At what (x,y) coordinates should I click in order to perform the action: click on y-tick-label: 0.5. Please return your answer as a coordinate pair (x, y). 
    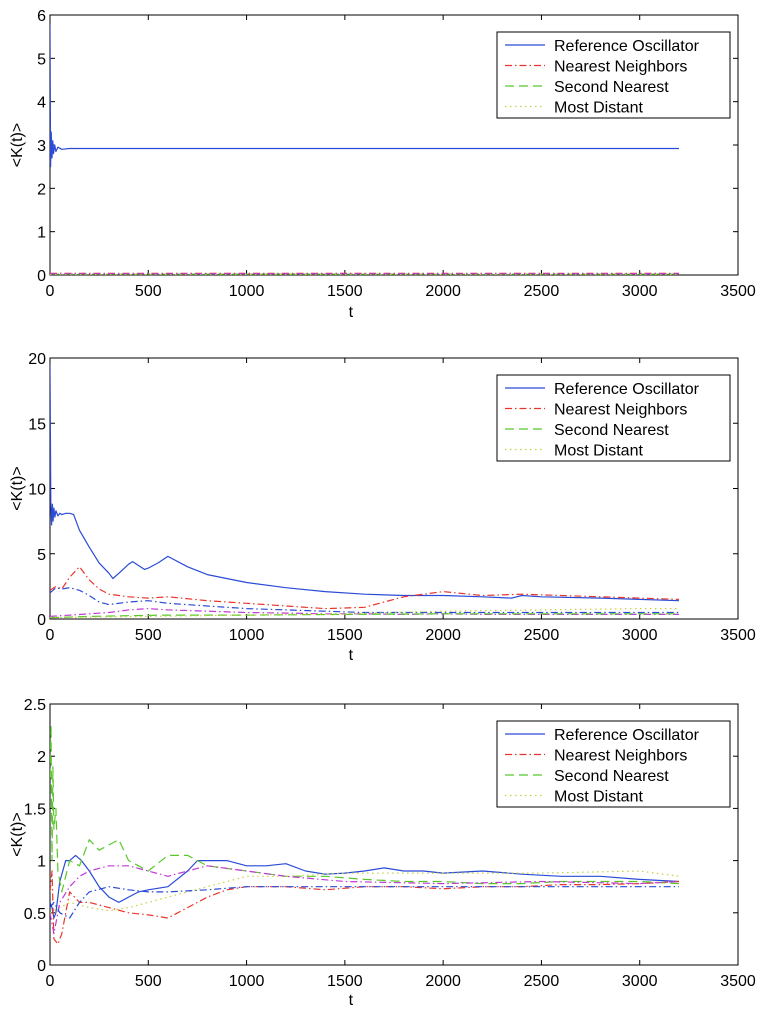
    Looking at the image, I should click on (35, 914).